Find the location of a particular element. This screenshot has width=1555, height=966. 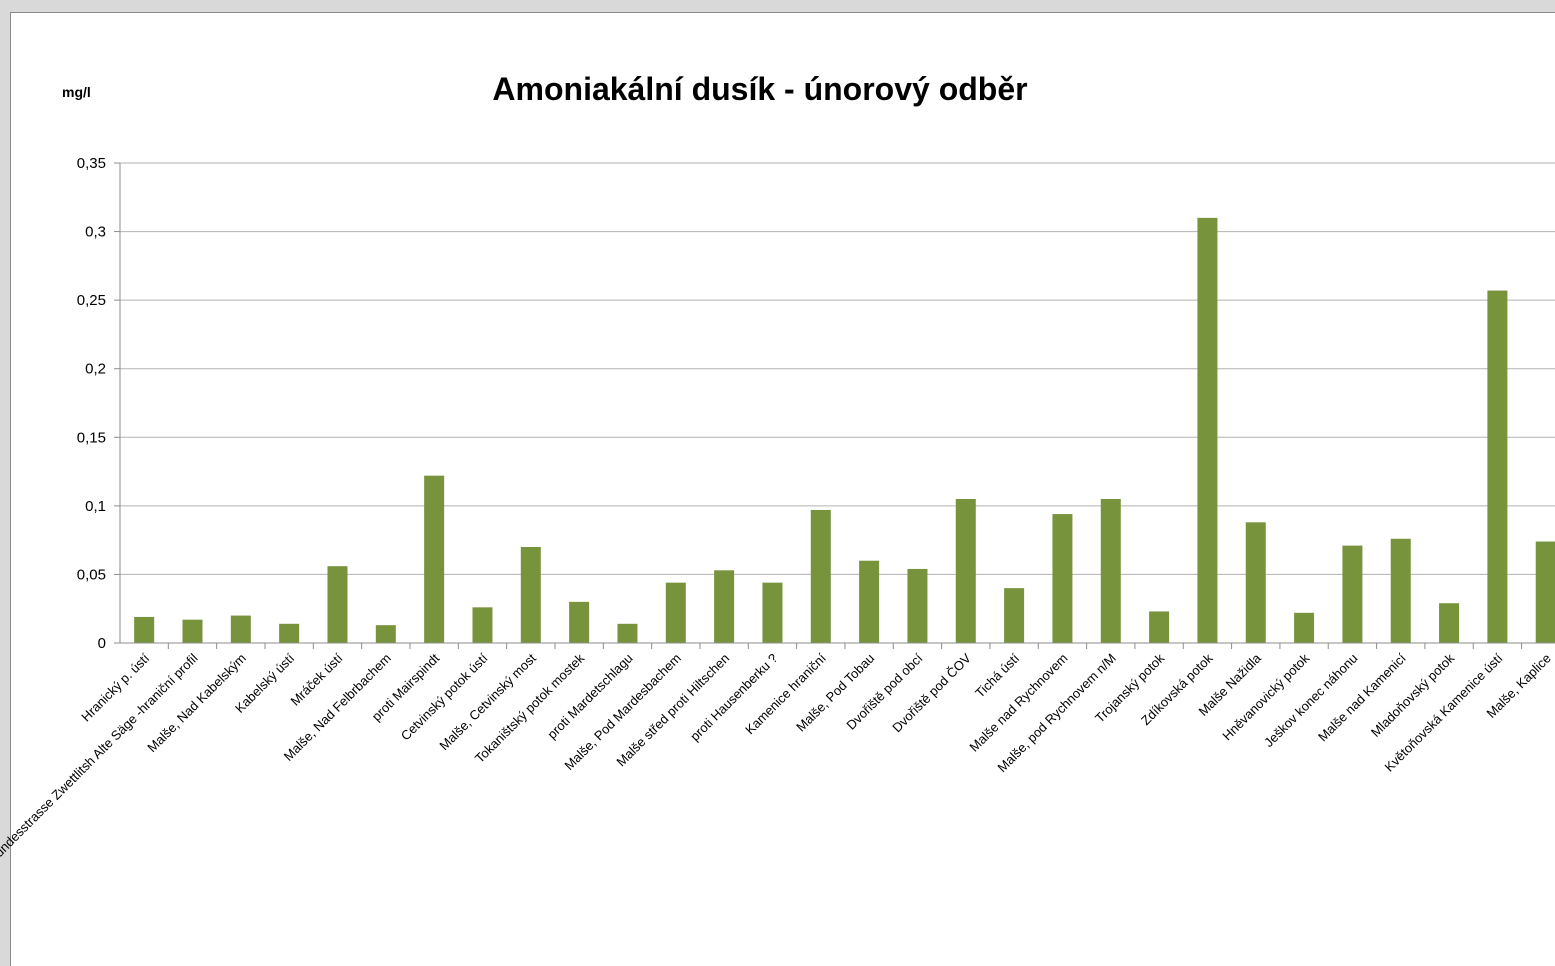

y-axis-unit-label: mg/l is located at coordinates (76, 92).